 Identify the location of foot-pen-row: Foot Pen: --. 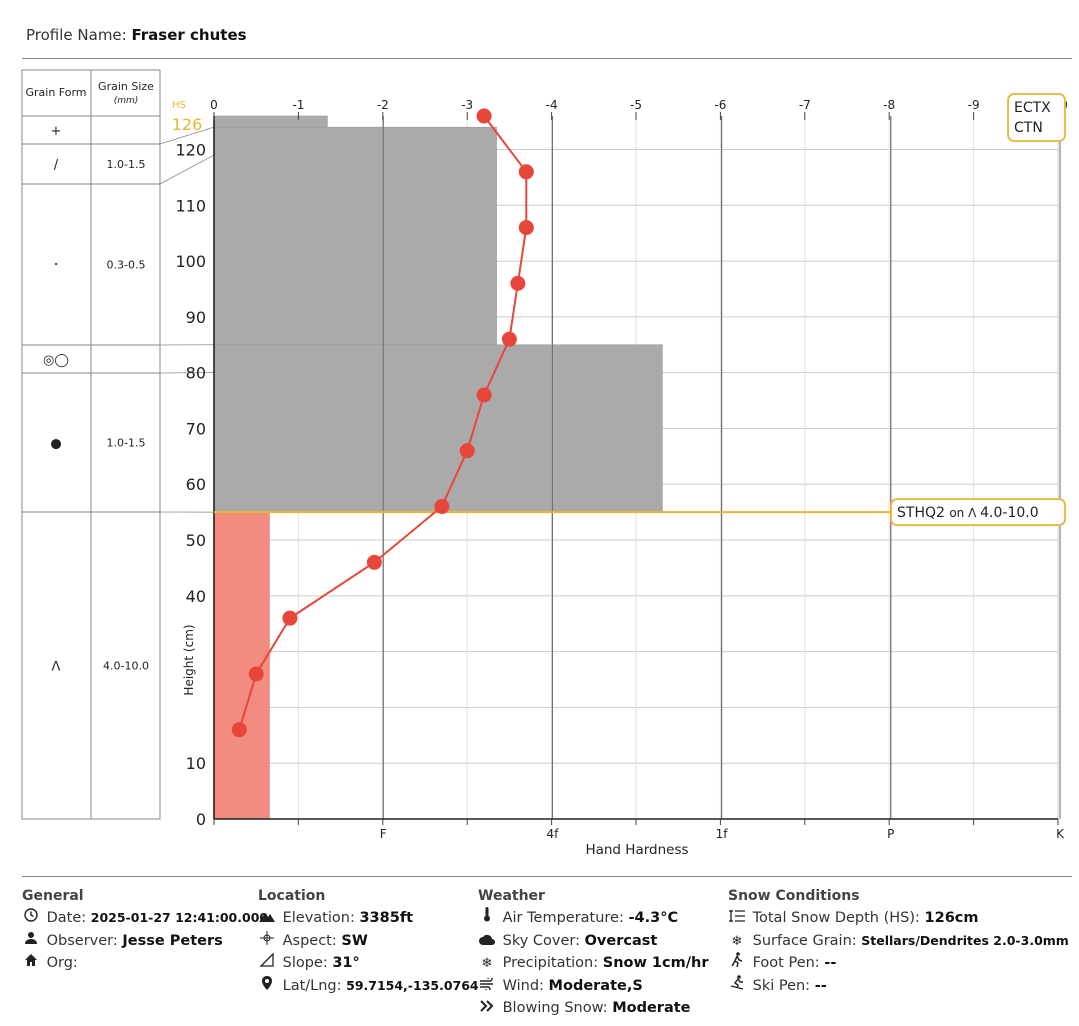
(898, 963).